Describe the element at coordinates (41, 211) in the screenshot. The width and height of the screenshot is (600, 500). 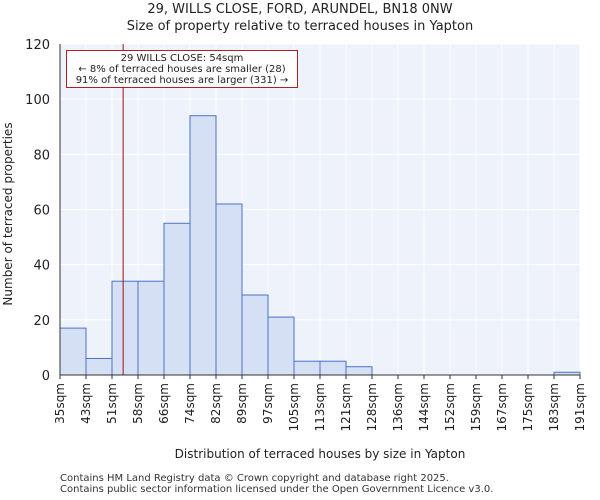
I see `y-tick-label: 60` at that location.